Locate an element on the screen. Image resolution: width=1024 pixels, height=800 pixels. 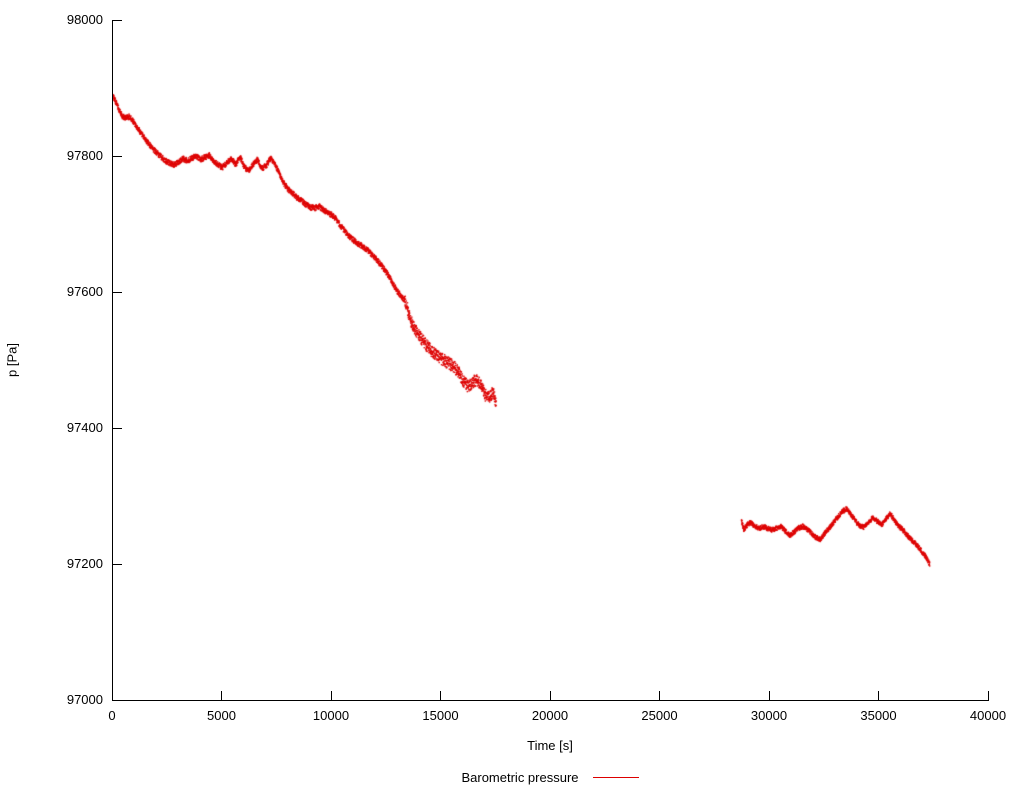
legend-label: Barometric pressure is located at coordinates (520, 777).